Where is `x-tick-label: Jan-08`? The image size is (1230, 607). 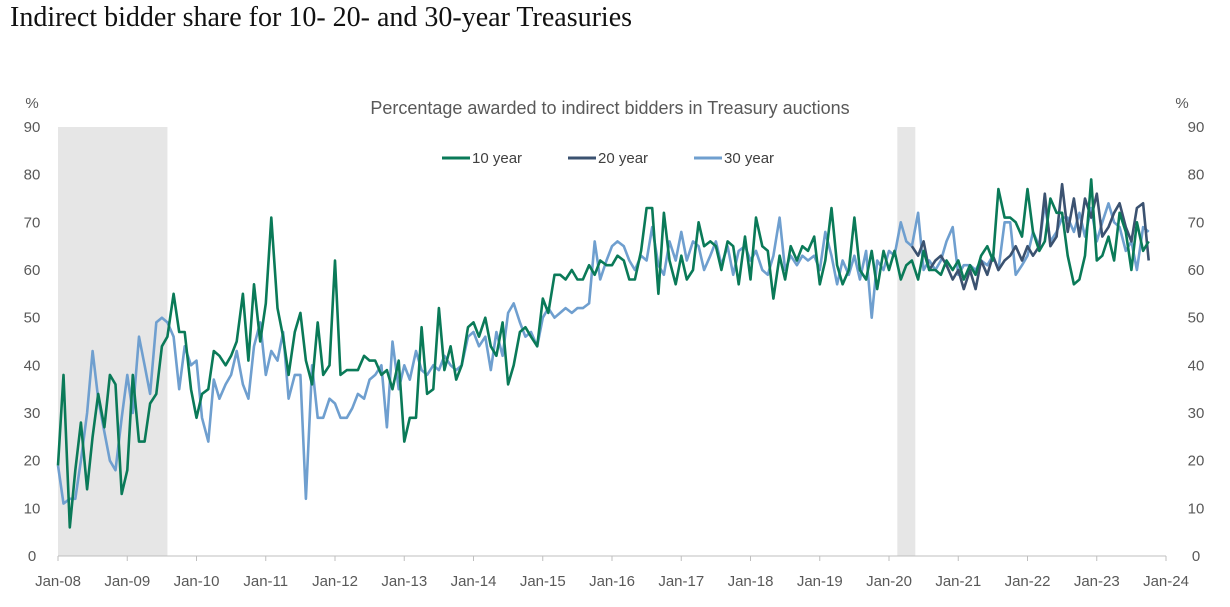 x-tick-label: Jan-08 is located at coordinates (58, 581).